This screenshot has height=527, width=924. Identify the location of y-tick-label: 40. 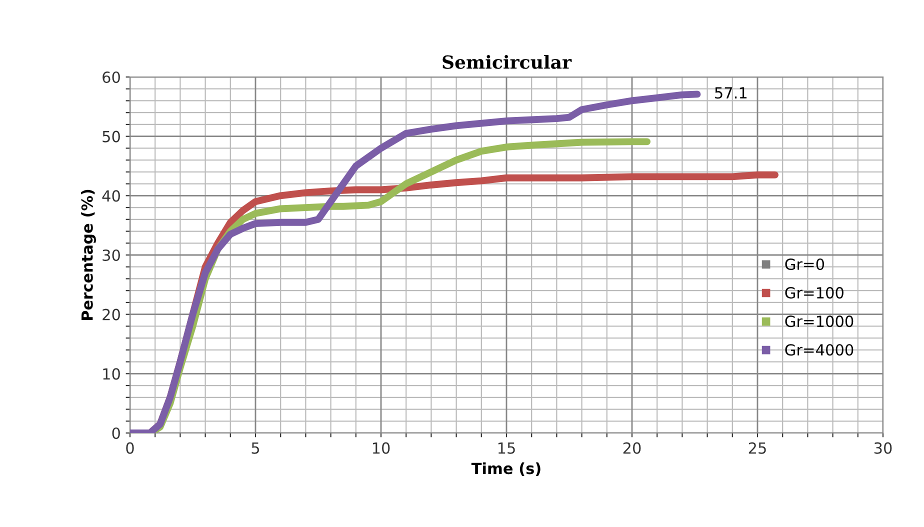
(111, 196).